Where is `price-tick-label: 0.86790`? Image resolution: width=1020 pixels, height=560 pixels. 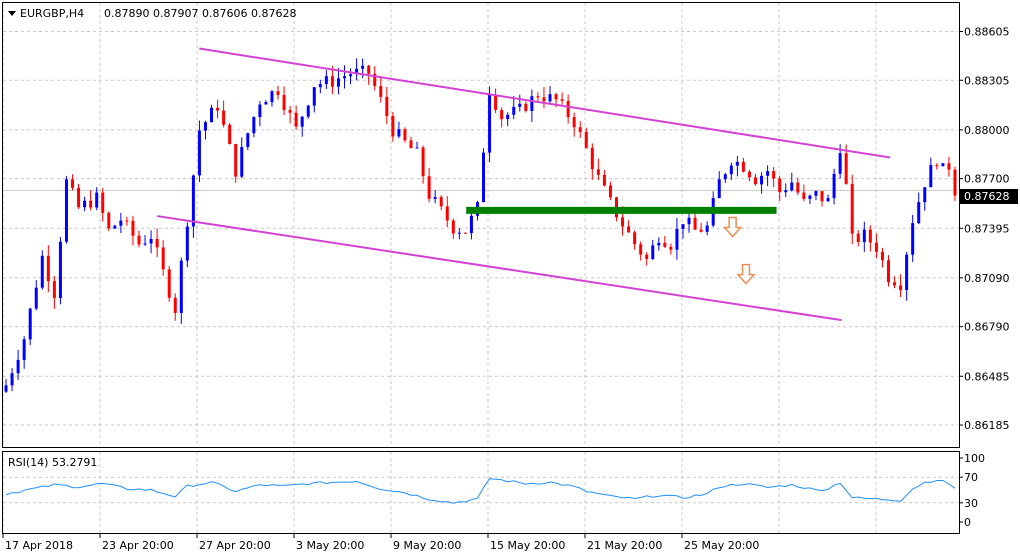
price-tick-label: 0.86790 is located at coordinates (987, 327).